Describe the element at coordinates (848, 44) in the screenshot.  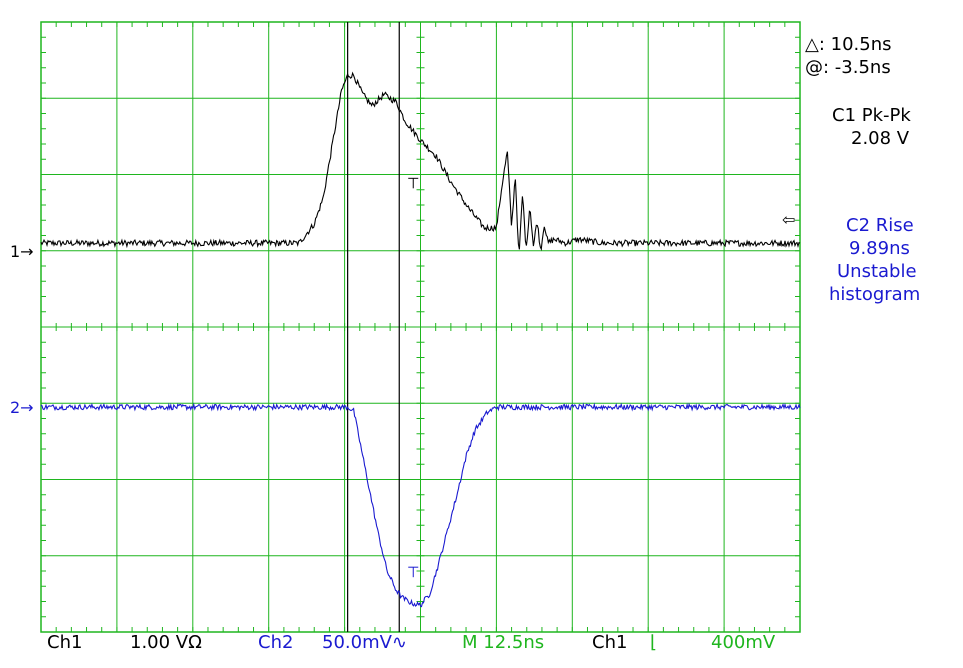
I see `cursor-delta-readout: △: 10.5ns` at that location.